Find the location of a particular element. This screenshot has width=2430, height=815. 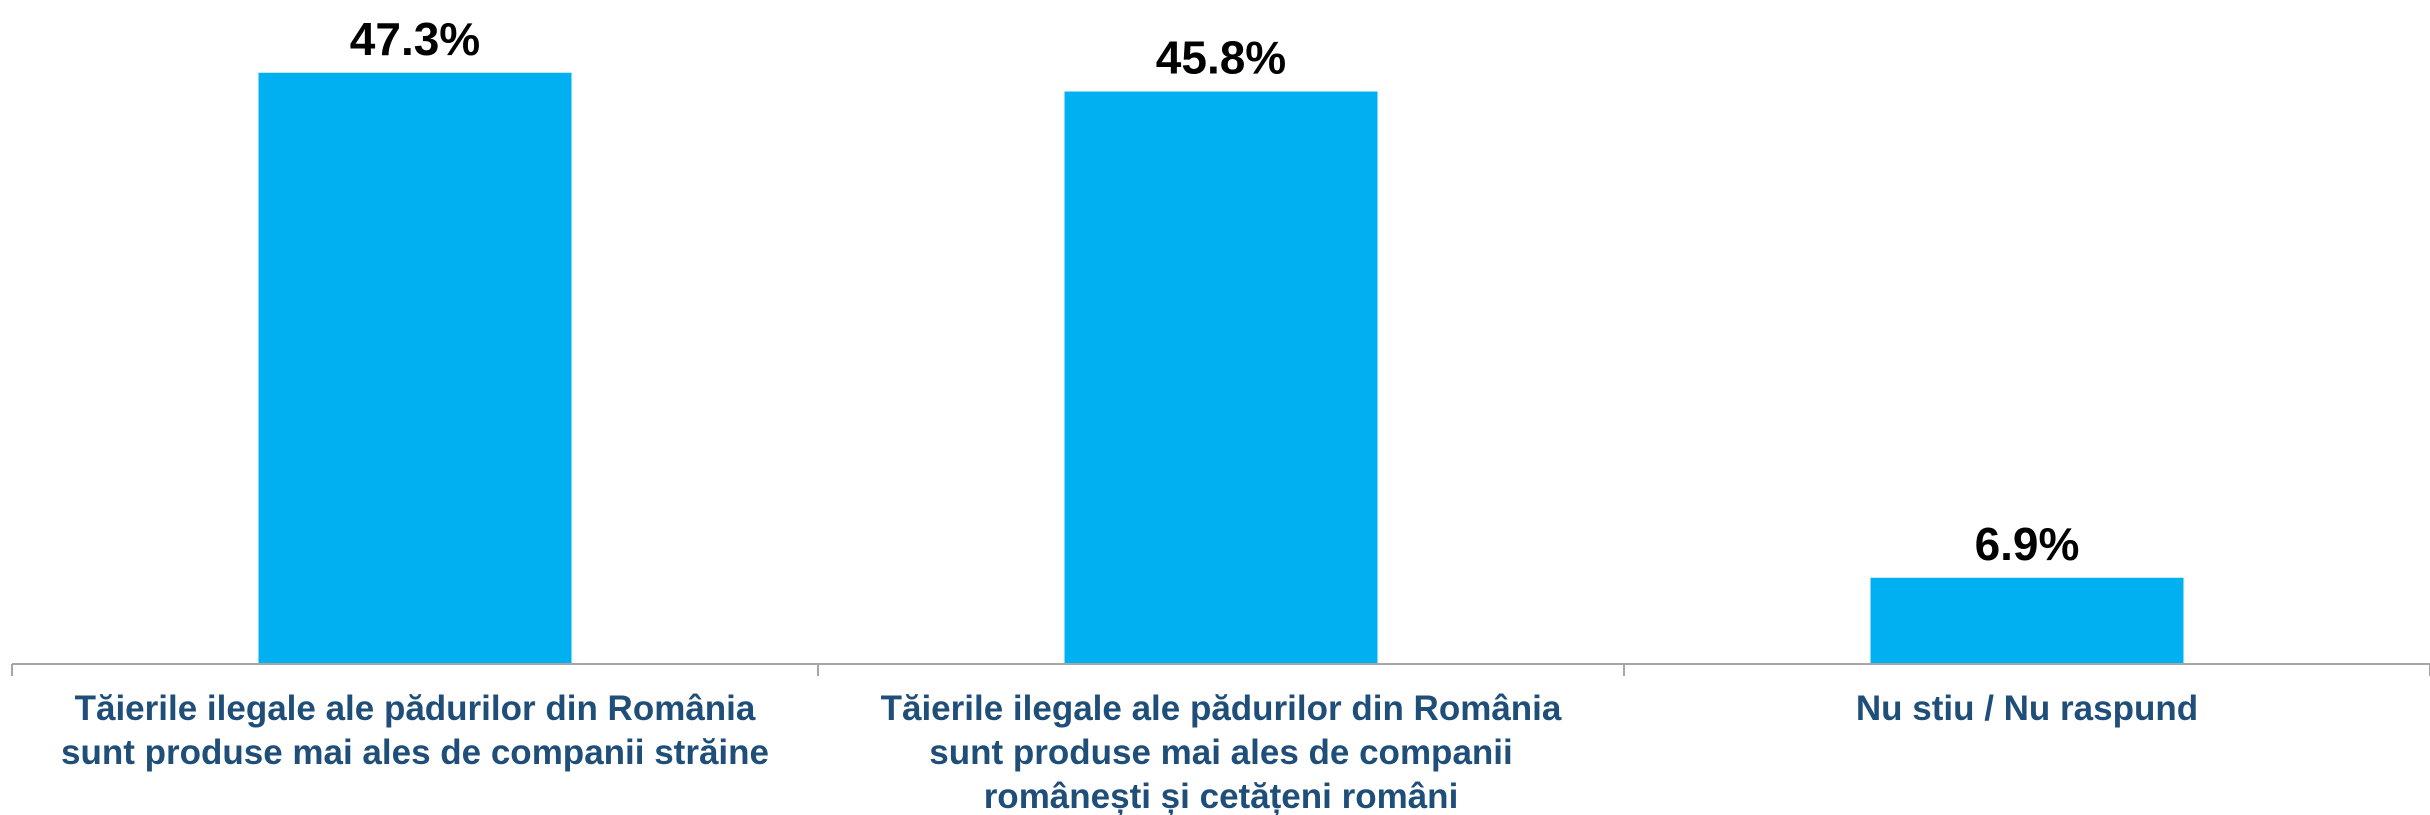

x-axis is located at coordinates (1220, 669).